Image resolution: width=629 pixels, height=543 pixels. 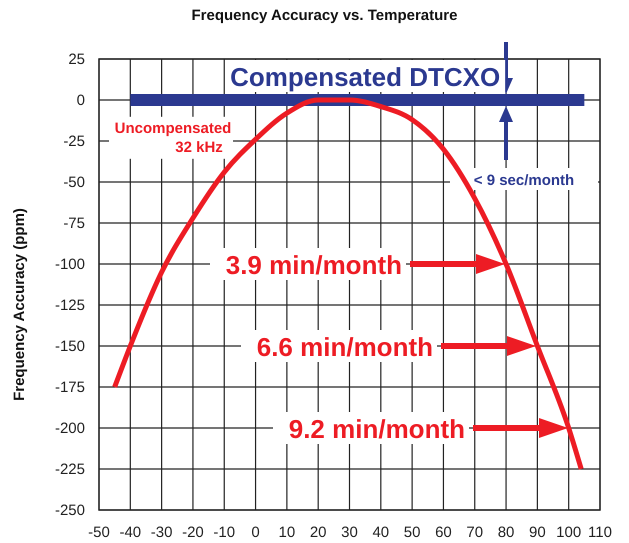 What do you see at coordinates (224, 532) in the screenshot?
I see `x-tick-label: -10` at bounding box center [224, 532].